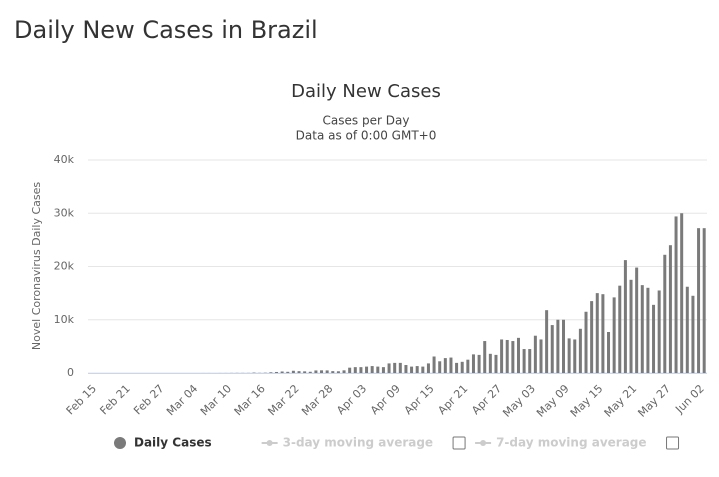 This screenshot has height=477, width=719. I want to click on y-tick-label: 0, so click(70, 372).